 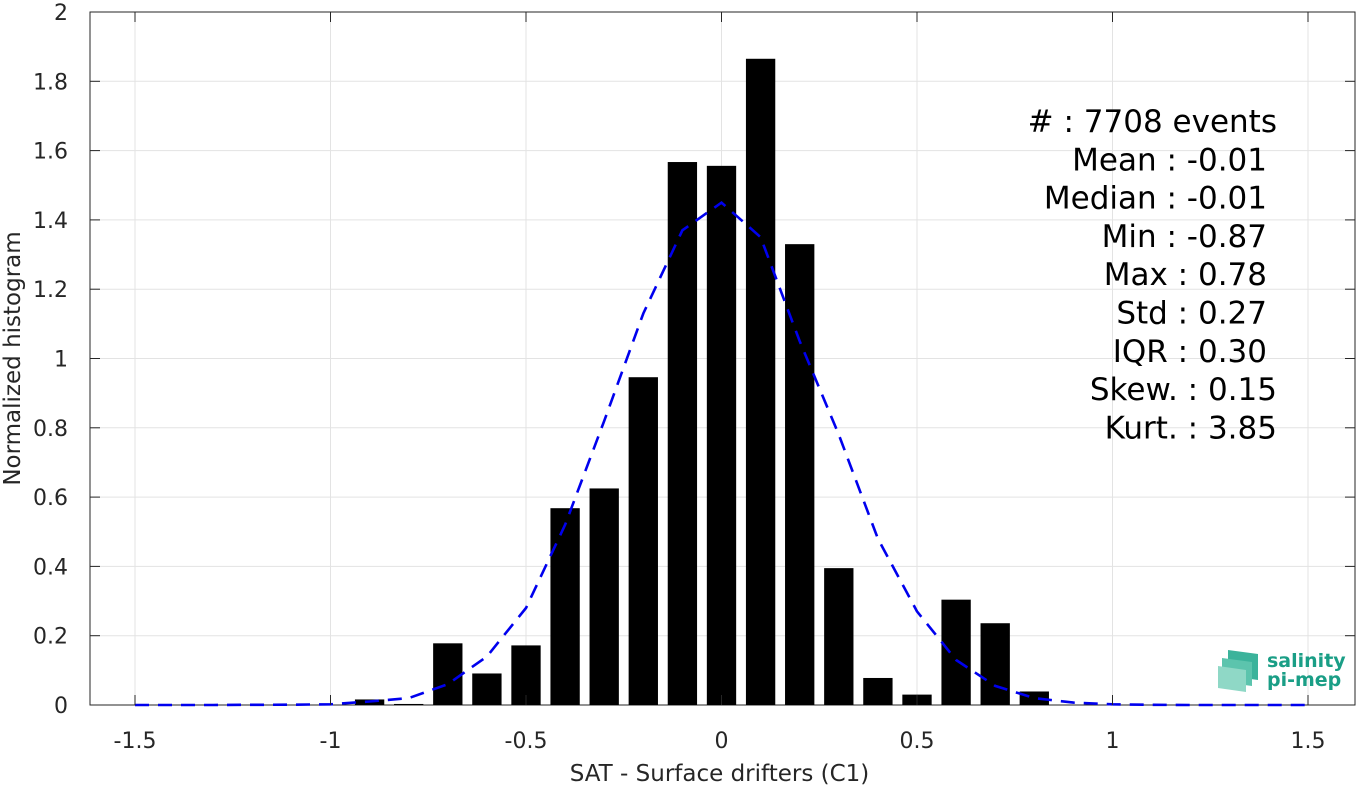 What do you see at coordinates (1152, 122) in the screenshot?
I see `stat-line: # : 7708 events` at bounding box center [1152, 122].